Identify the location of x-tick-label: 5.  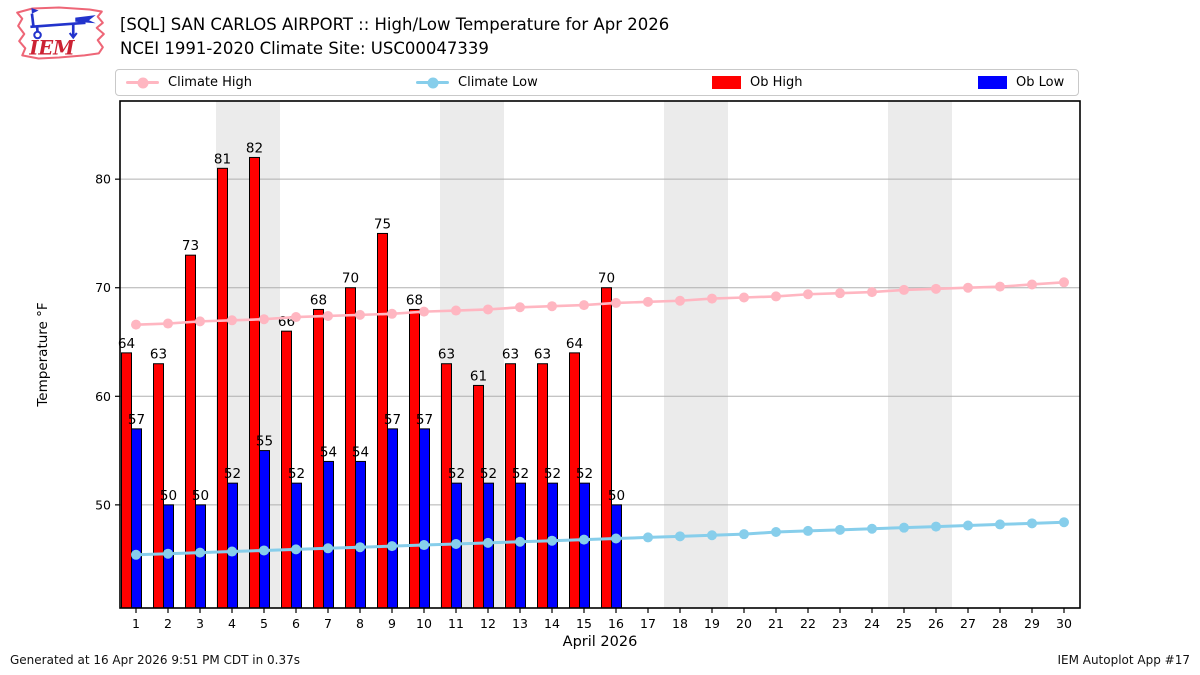
(264, 623).